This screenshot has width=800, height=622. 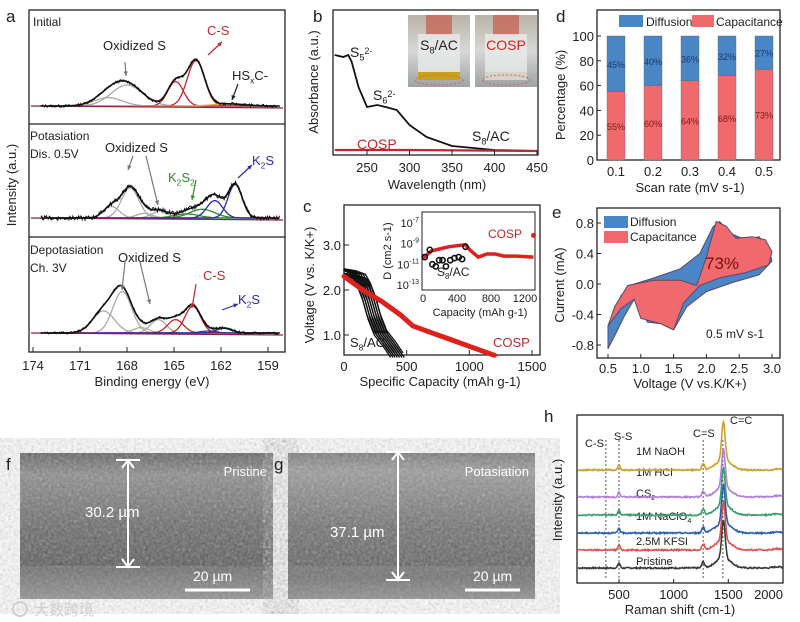 What do you see at coordinates (357, 532) in the screenshot?
I see `thickness-label: 37.1 µm` at bounding box center [357, 532].